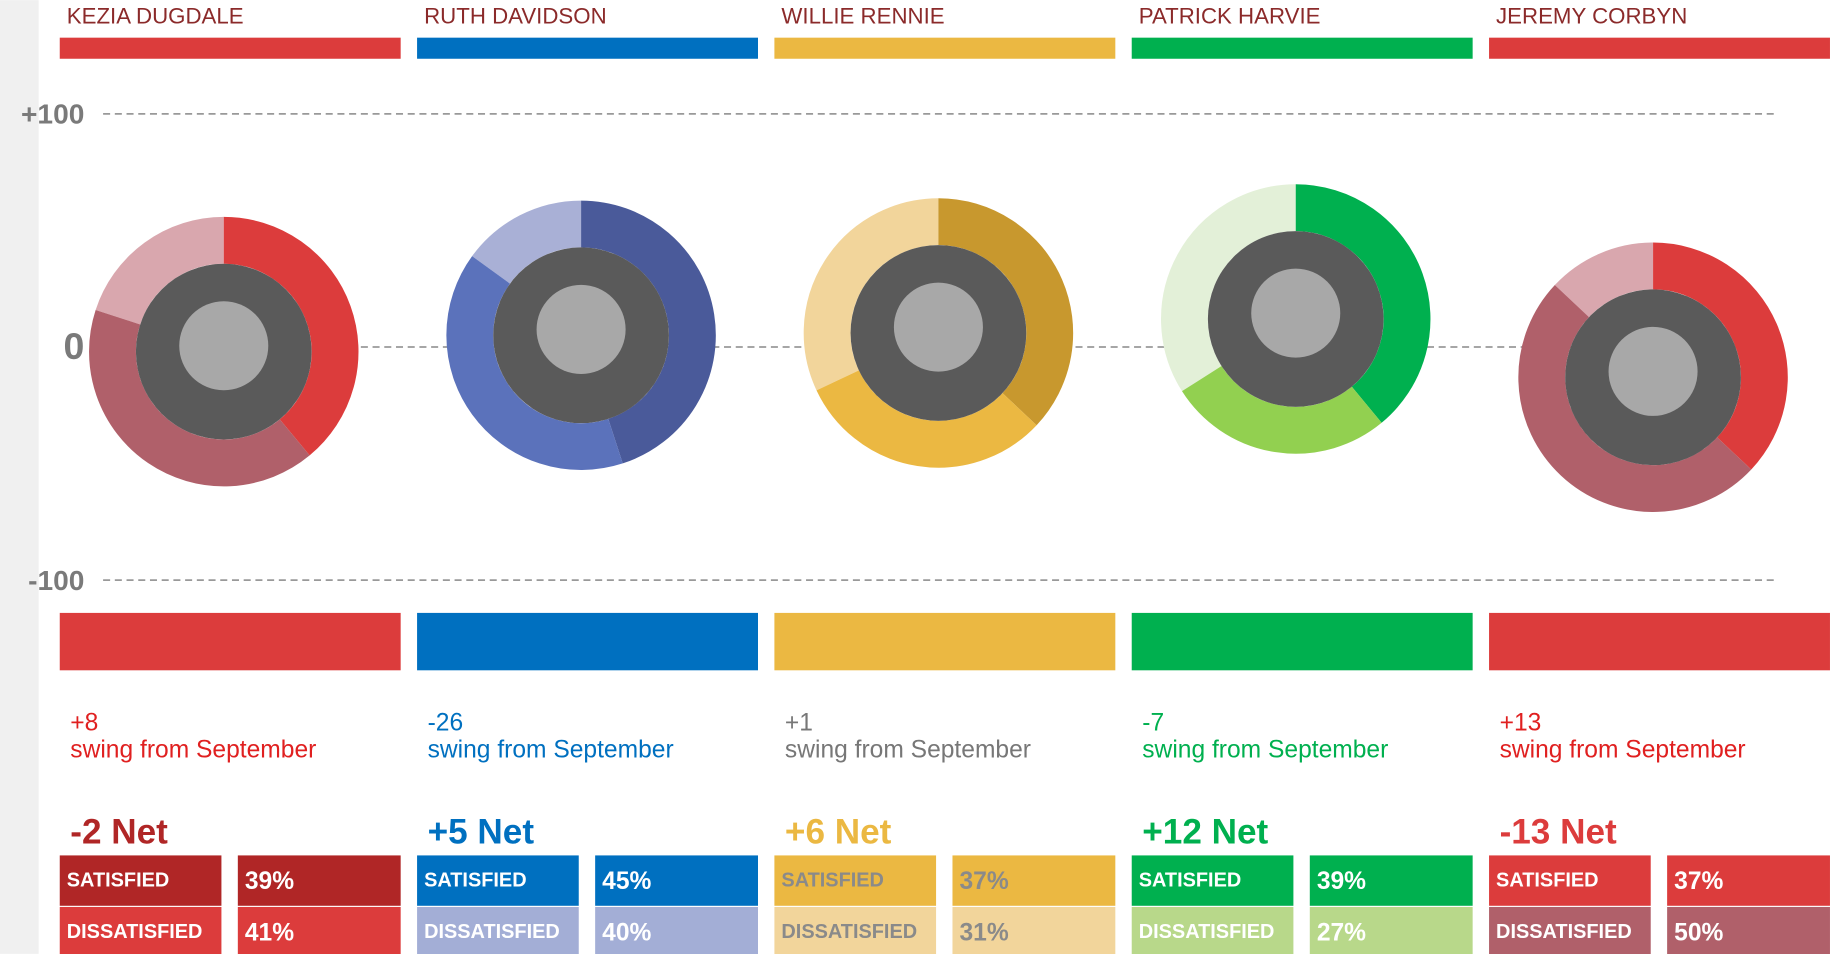 The width and height of the screenshot is (1837, 954). I want to click on cell-value: 50%, so click(1698, 932).